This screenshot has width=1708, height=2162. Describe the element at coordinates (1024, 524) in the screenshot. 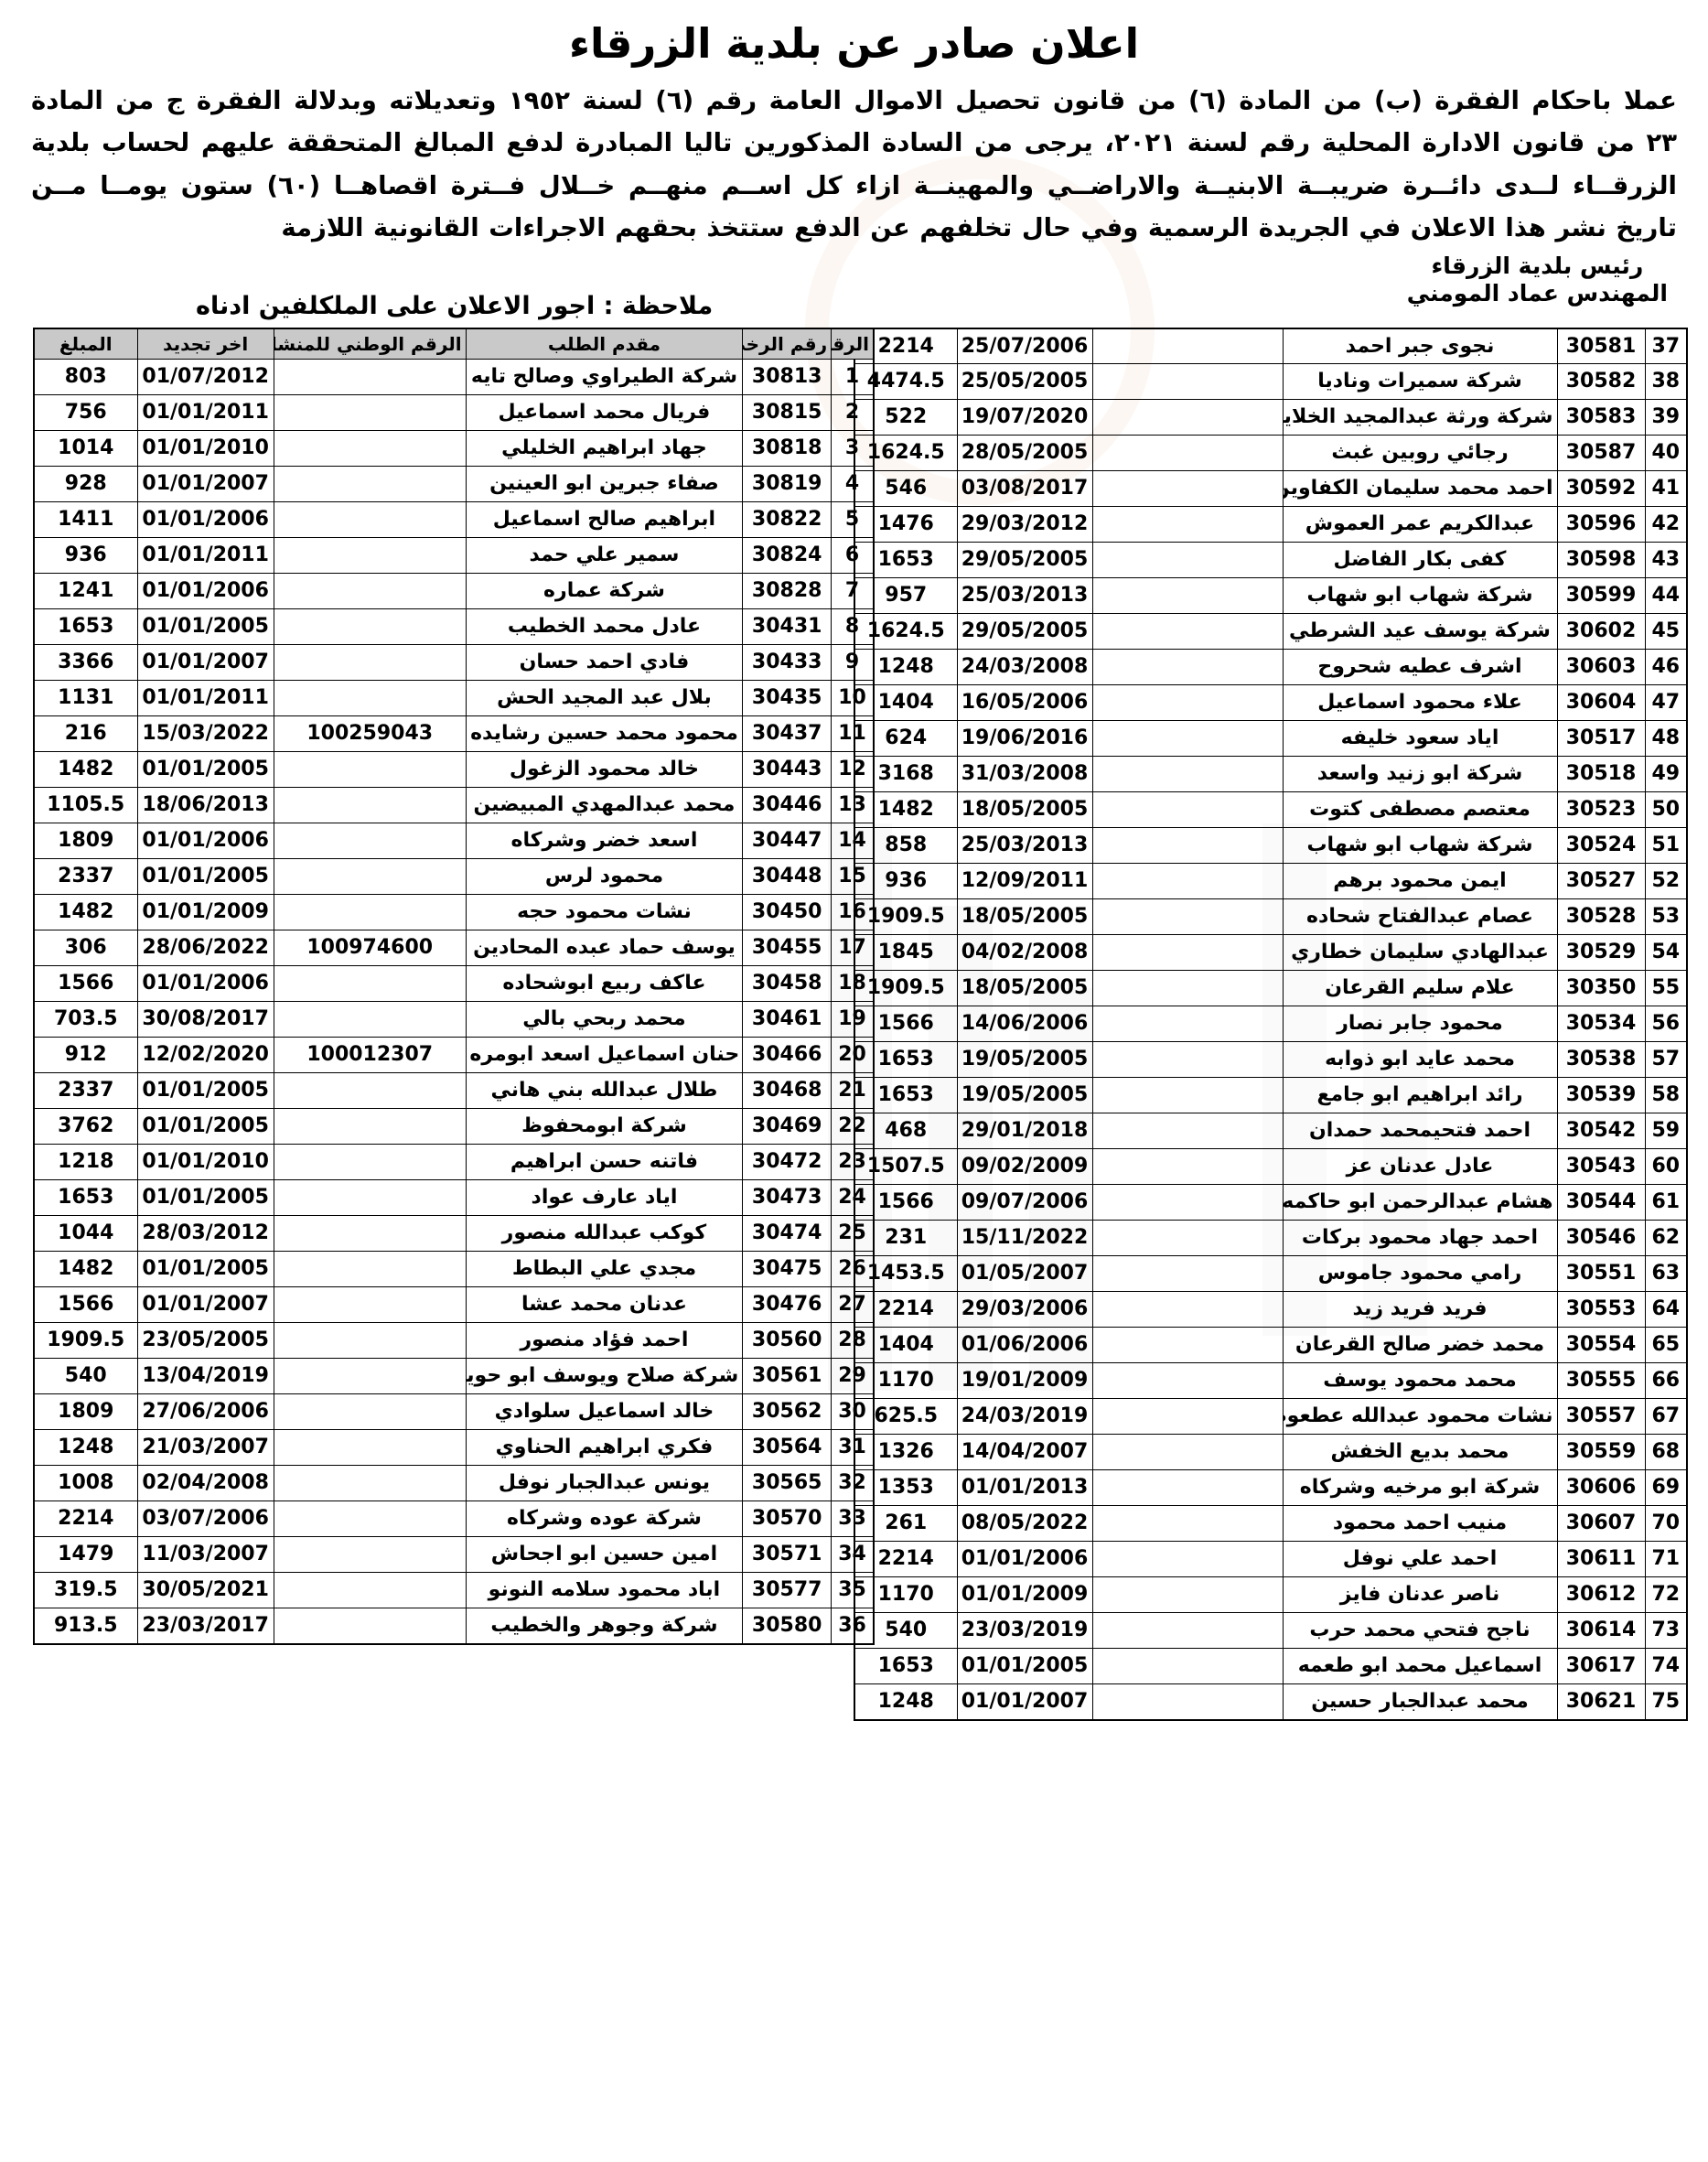

I see `cell-last-renewal: 29/03/2012` at that location.